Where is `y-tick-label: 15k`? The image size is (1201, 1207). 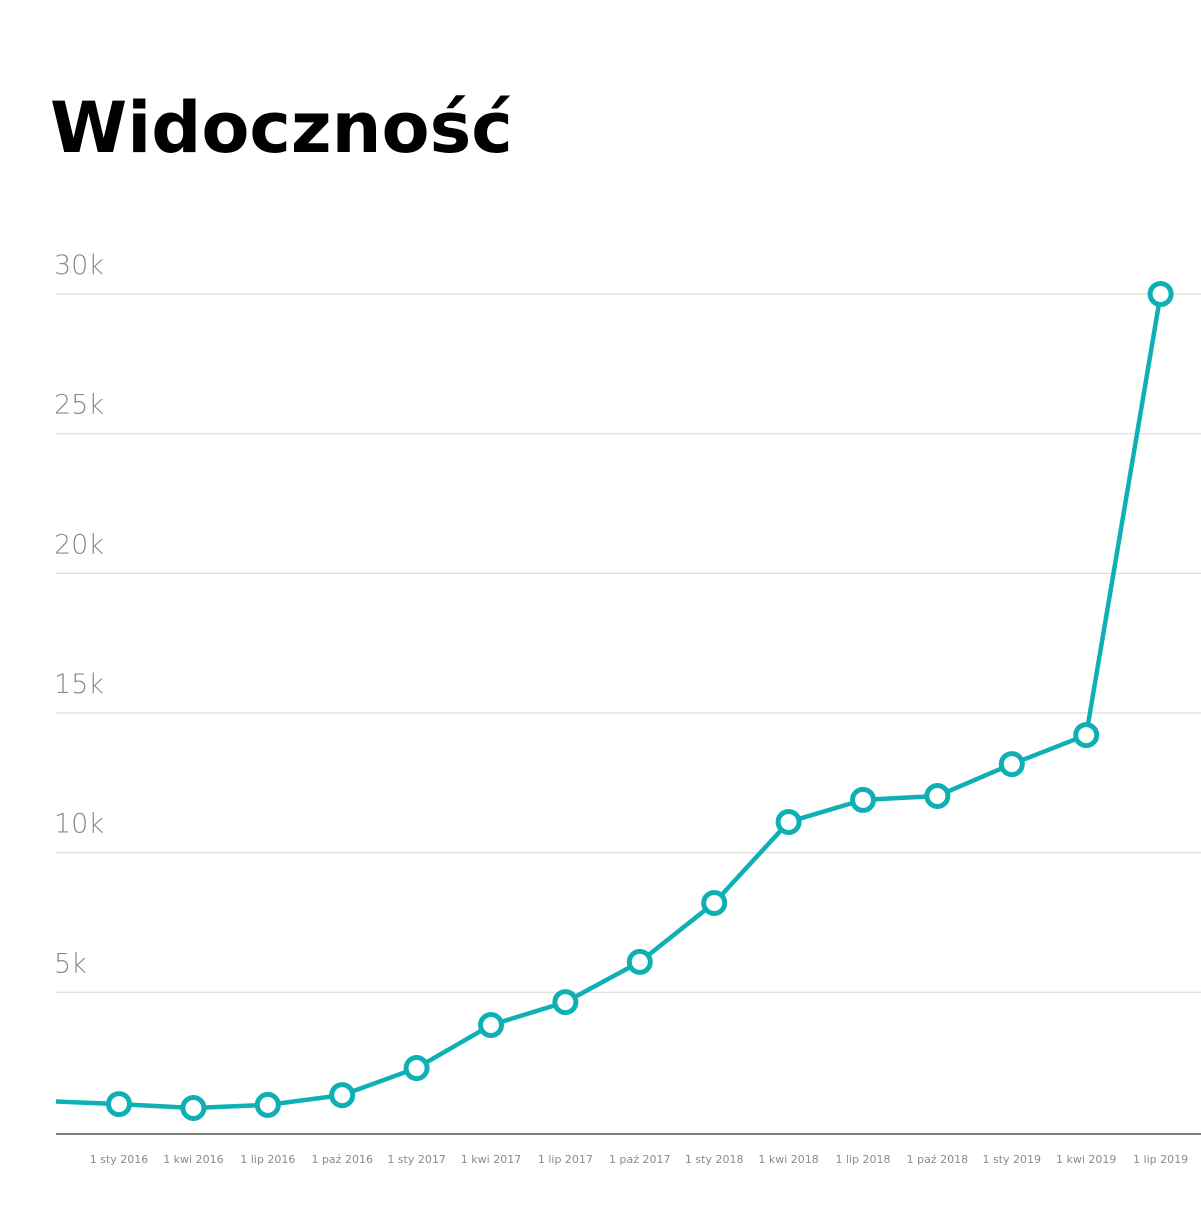 y-tick-label: 15k is located at coordinates (79, 684).